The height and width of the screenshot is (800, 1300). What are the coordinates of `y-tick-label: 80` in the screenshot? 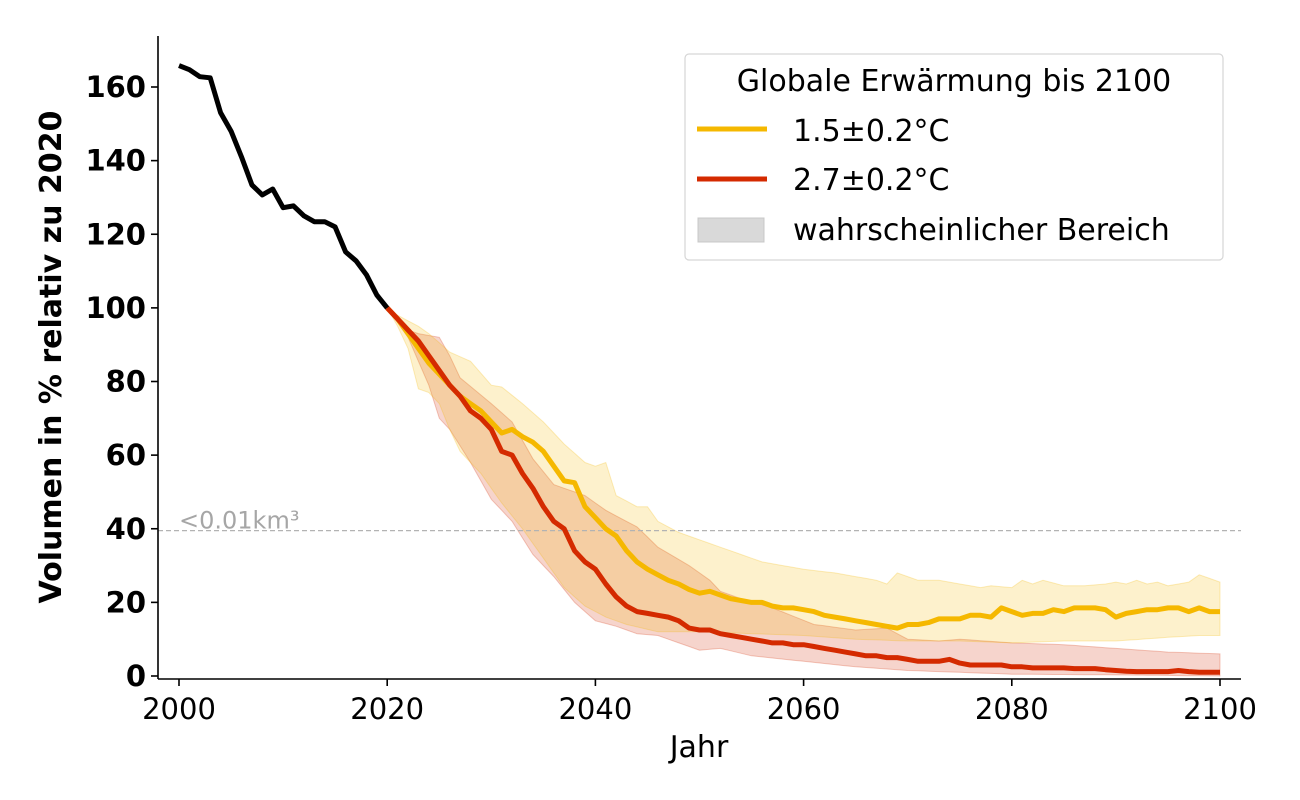 It's located at (126, 382).